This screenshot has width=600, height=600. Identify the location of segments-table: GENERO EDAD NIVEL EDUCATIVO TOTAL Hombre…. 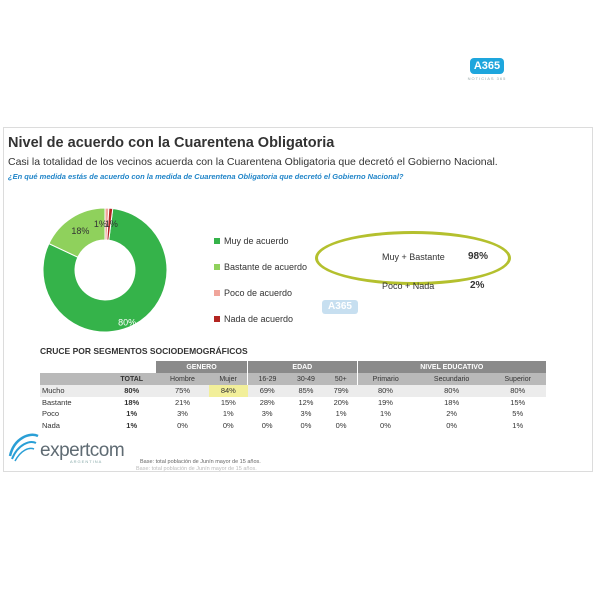
(293, 396).